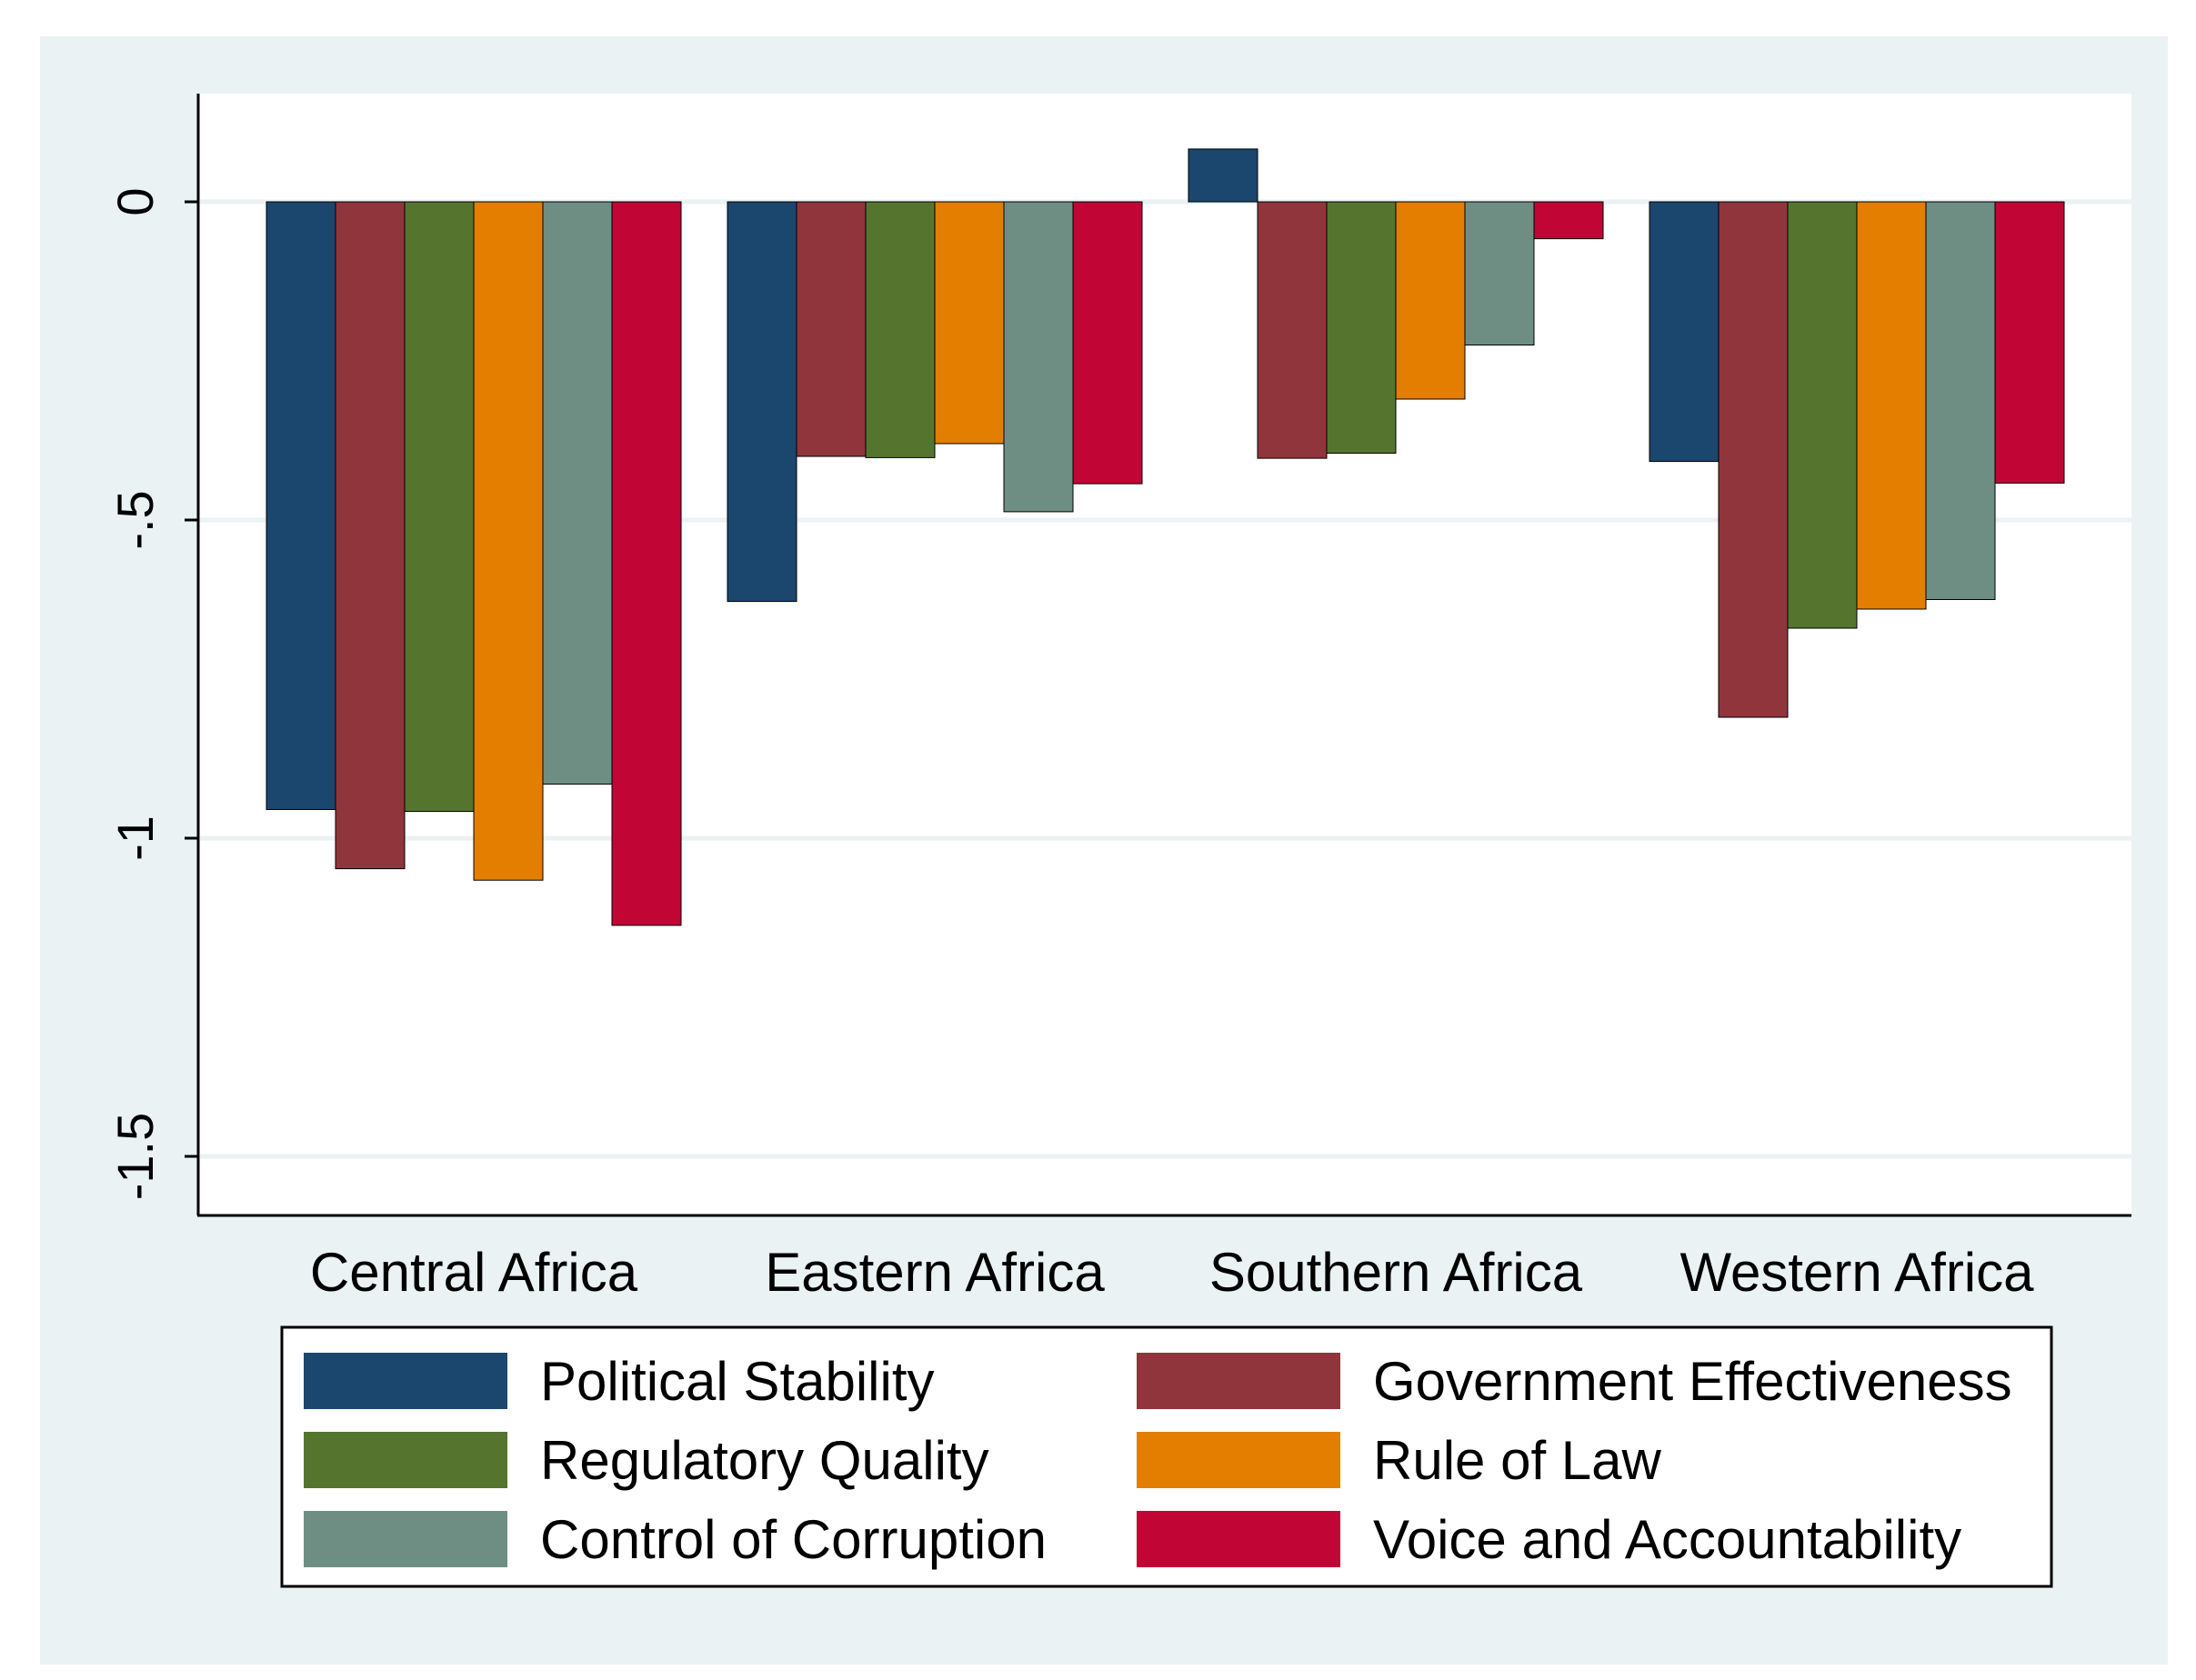 Image resolution: width=2196 pixels, height=1680 pixels. What do you see at coordinates (152, 693) in the screenshot?
I see `y-axis-ticks: 0 -.5 -1 -1.5` at bounding box center [152, 693].